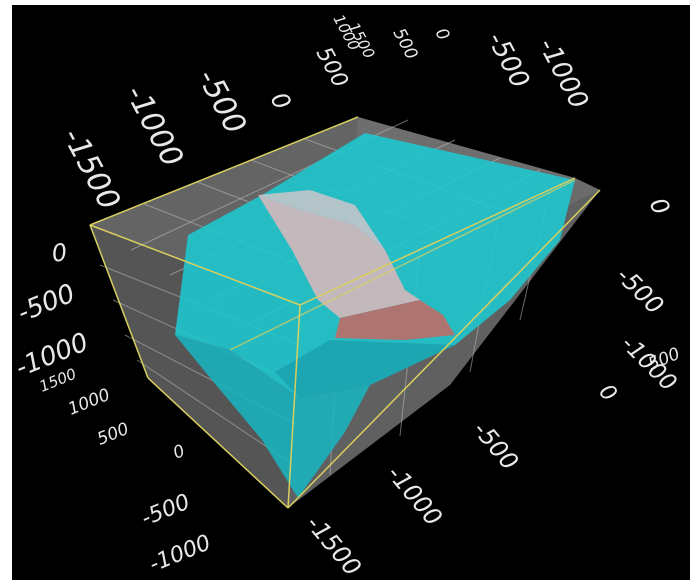  What do you see at coordinates (195, 265) in the screenshot?
I see `axis-line-left-top` at bounding box center [195, 265].